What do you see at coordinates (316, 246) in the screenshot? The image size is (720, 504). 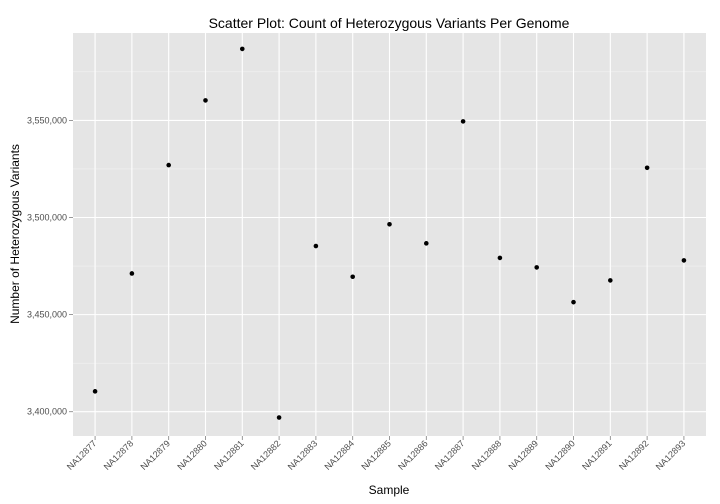 I see `data-point-NA12883` at bounding box center [316, 246].